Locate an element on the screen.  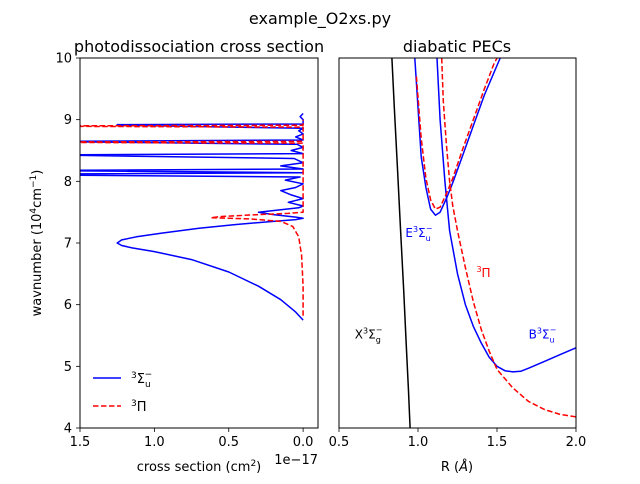
left-ytick-label: 7 is located at coordinates (68, 244).